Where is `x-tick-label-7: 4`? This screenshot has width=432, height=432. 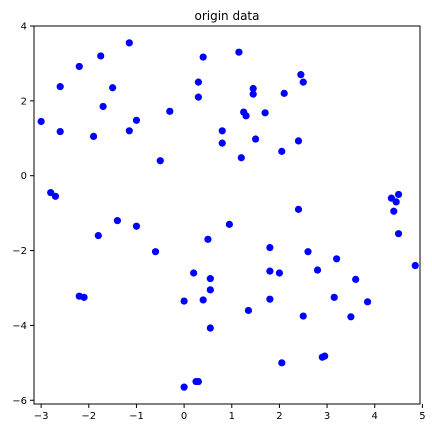 x-tick-label-7: 4 is located at coordinates (375, 416).